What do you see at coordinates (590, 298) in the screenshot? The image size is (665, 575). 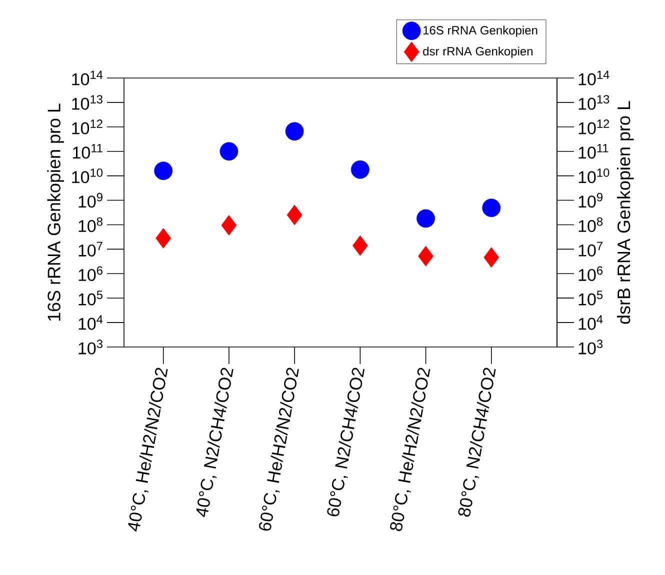 I see `y-tick-label: 10$^{5}$` at bounding box center [590, 298].